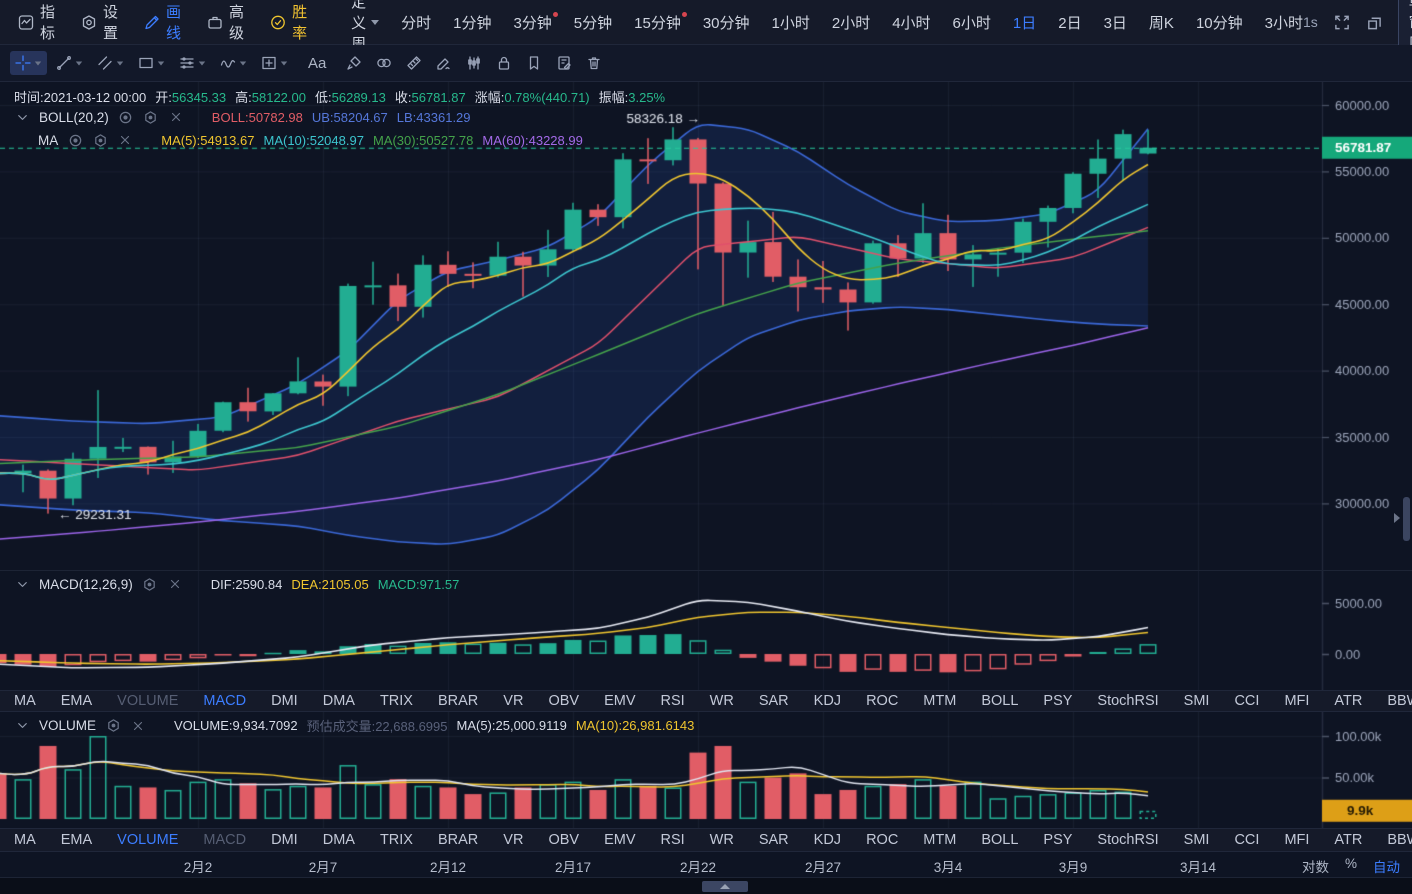 This screenshot has width=1412, height=894. I want to click on period-3日: 3日, so click(1115, 23).